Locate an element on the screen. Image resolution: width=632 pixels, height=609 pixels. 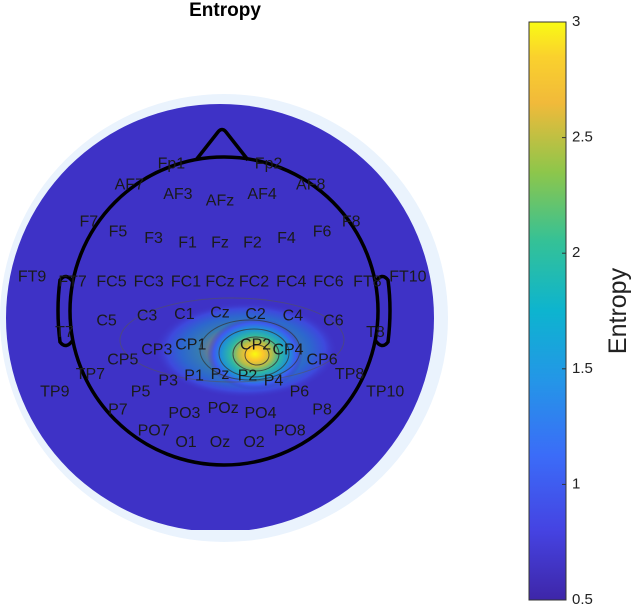
colorbar-gradient is located at coordinates (547, 311).